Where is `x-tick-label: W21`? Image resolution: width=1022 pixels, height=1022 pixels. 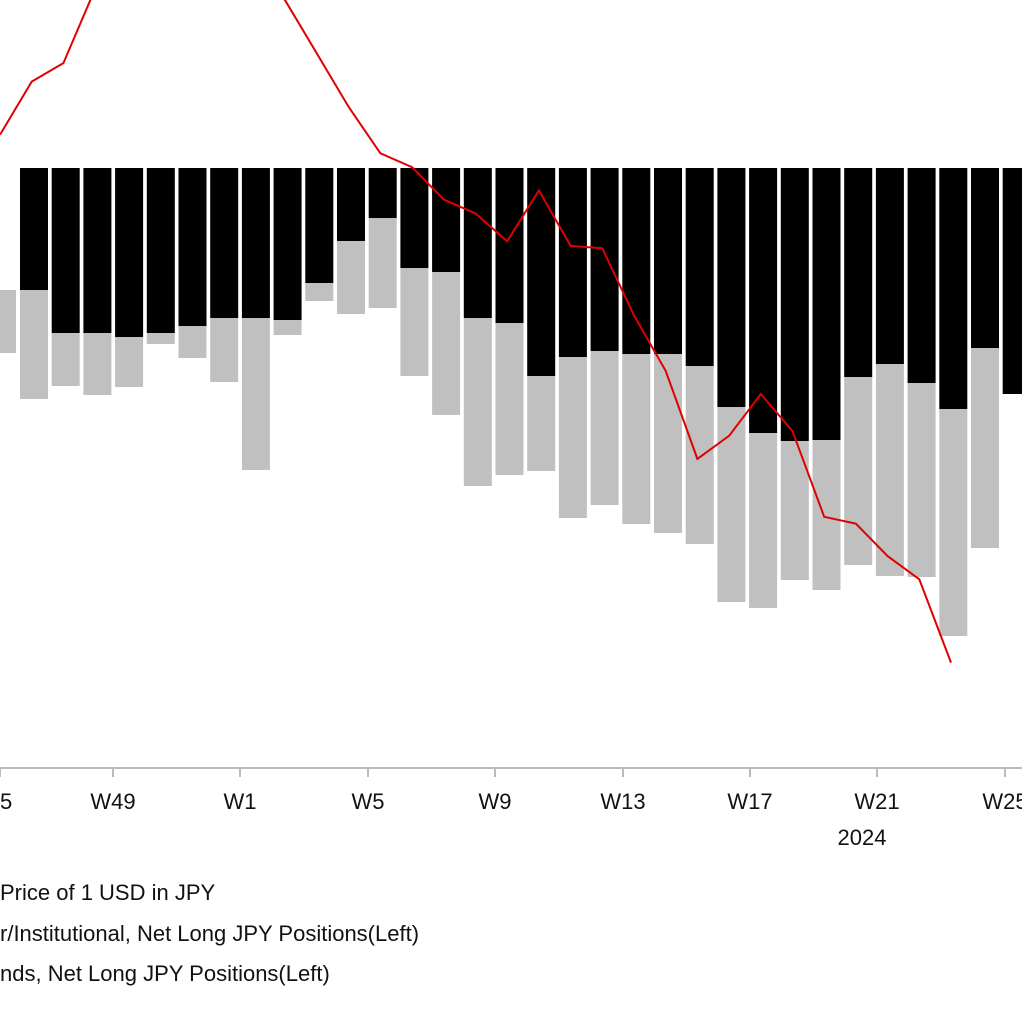 x-tick-label: W21 is located at coordinates (876, 801).